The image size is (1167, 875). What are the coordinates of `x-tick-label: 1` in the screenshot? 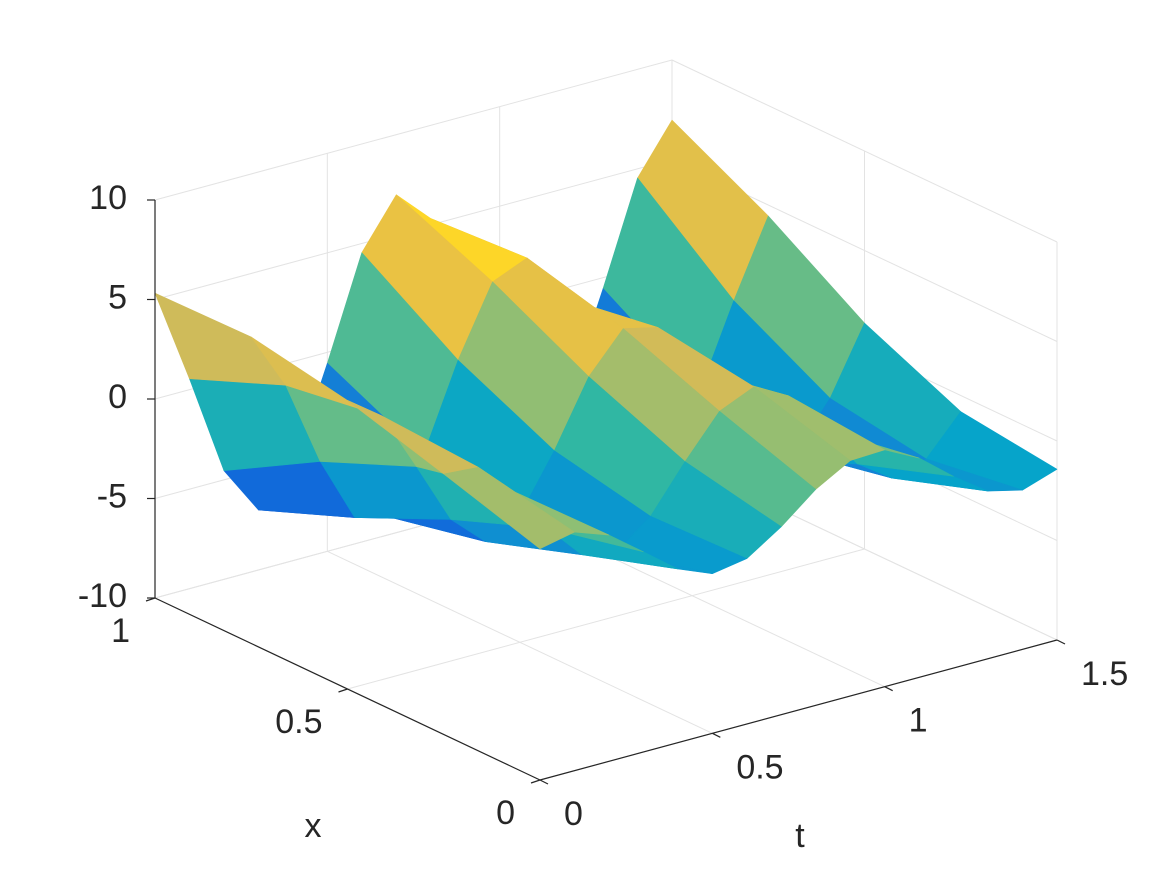 It's located at (120, 631).